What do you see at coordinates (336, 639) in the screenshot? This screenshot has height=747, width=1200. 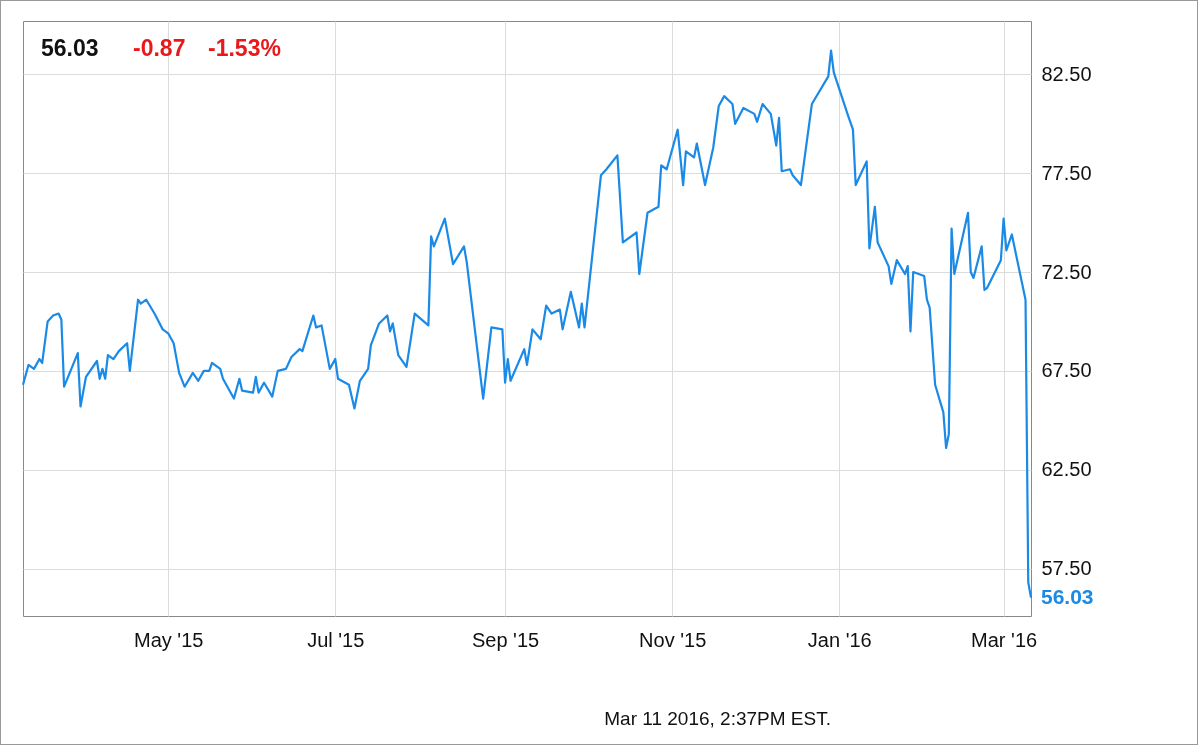 I see `x-tick-label: Jul '15` at bounding box center [336, 639].